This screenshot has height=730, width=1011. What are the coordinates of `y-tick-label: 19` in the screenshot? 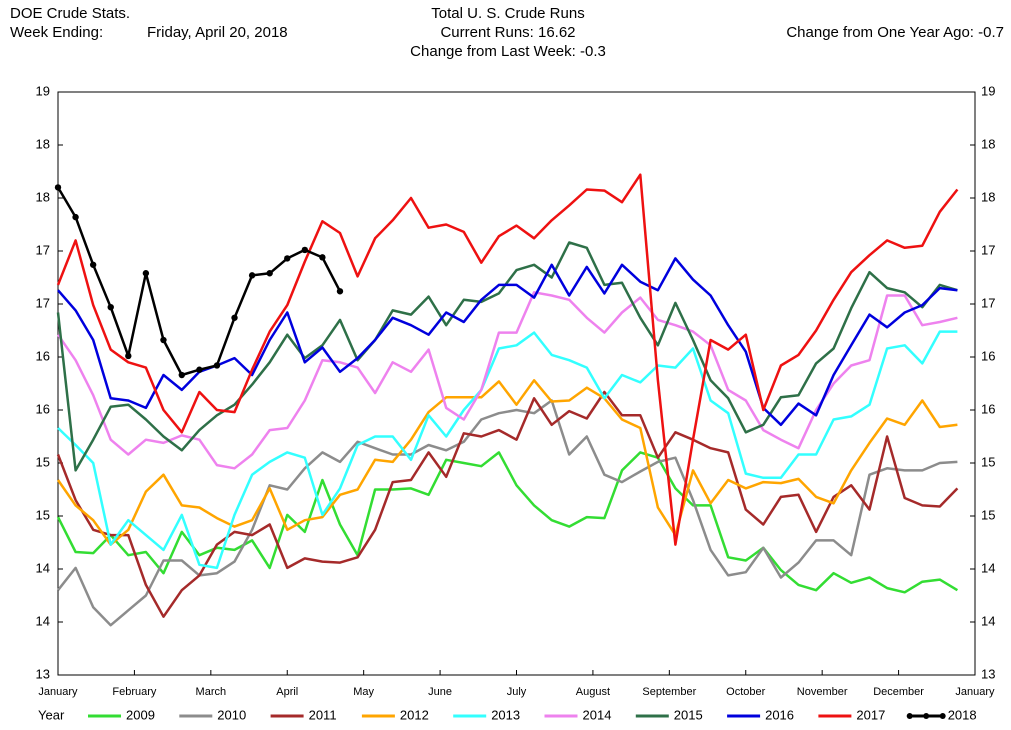 It's located at (43, 90).